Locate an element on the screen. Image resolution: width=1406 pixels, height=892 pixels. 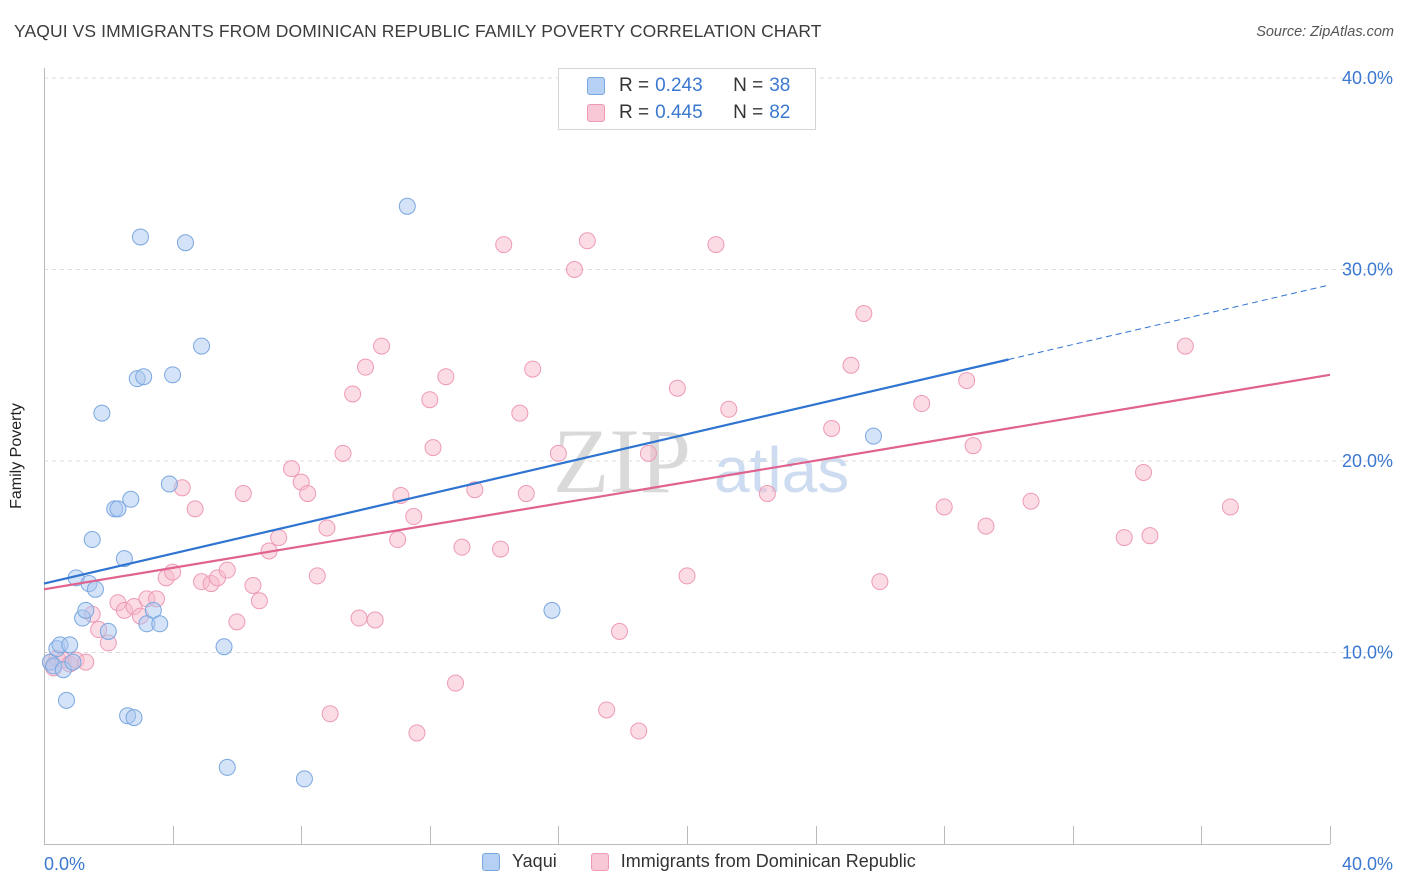
y-tick-labels: 10.0% 20.0% 30.0% 40.0% is located at coordinates (1367, 365).